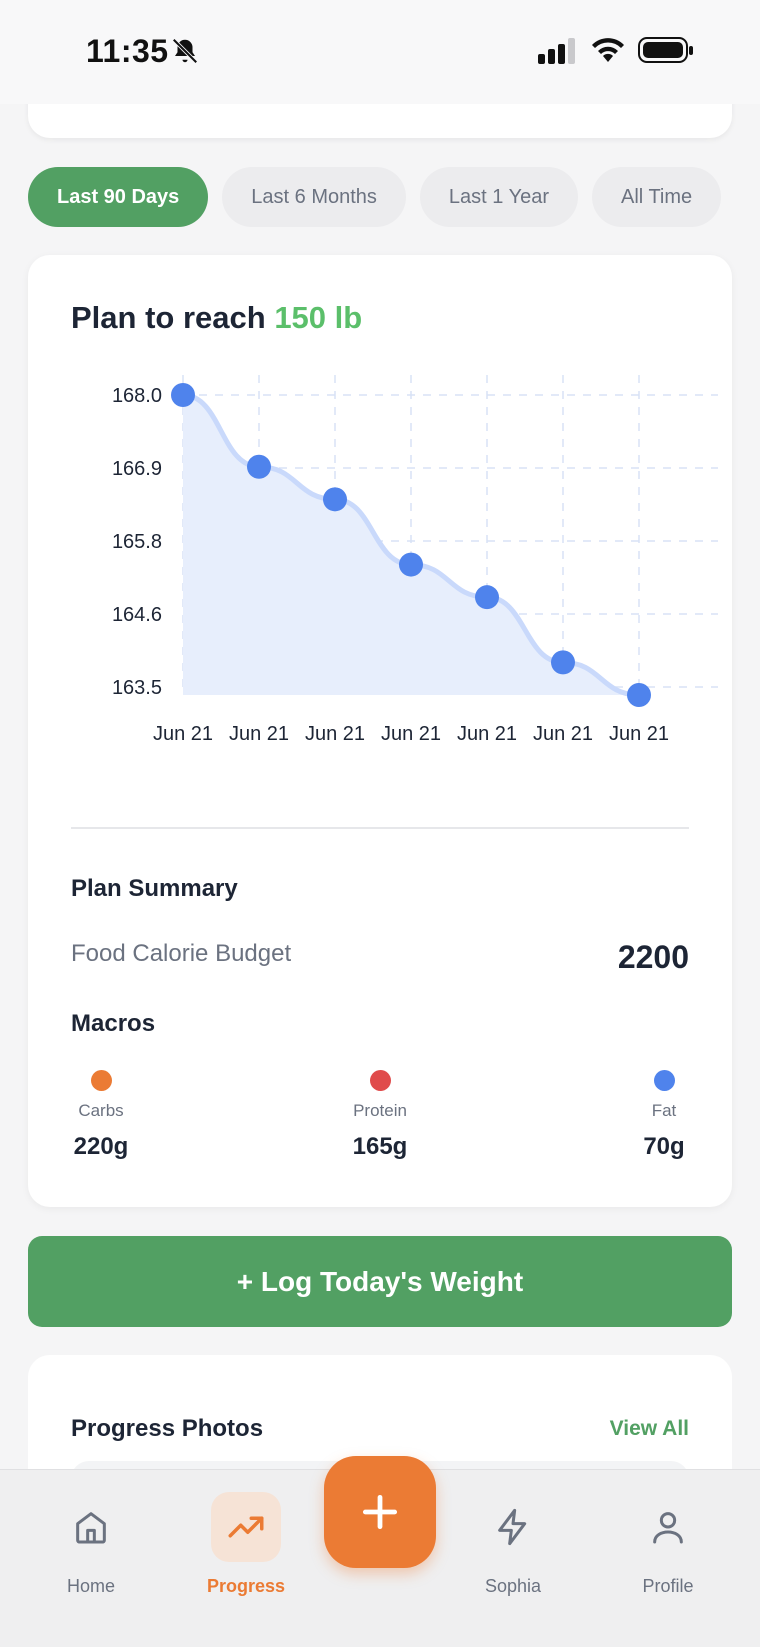  What do you see at coordinates (608, 50) in the screenshot?
I see `wifi-icon` at bounding box center [608, 50].